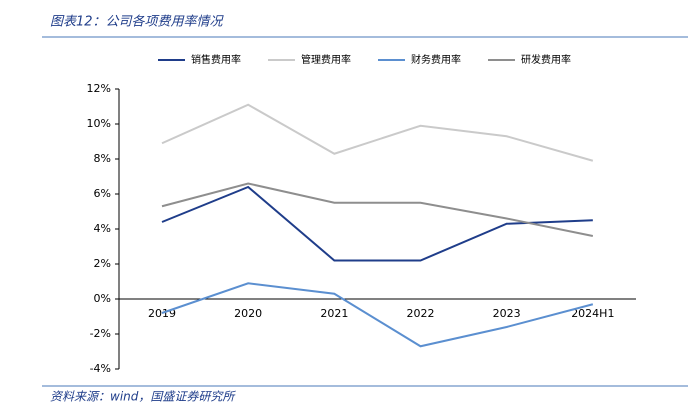 The height and width of the screenshot is (407, 700). I want to click on legend-label: 财务费用率, so click(436, 59).